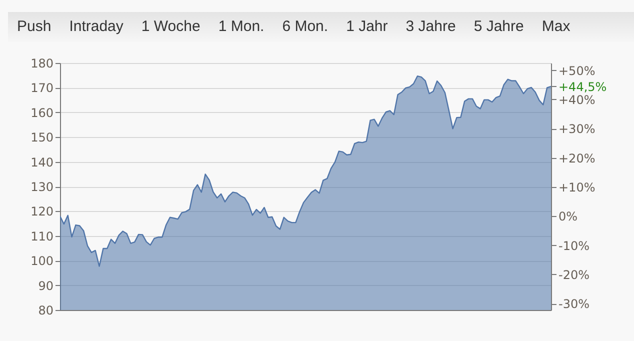  Describe the element at coordinates (574, 304) in the screenshot. I see `y2-tick-label: -30%` at that location.